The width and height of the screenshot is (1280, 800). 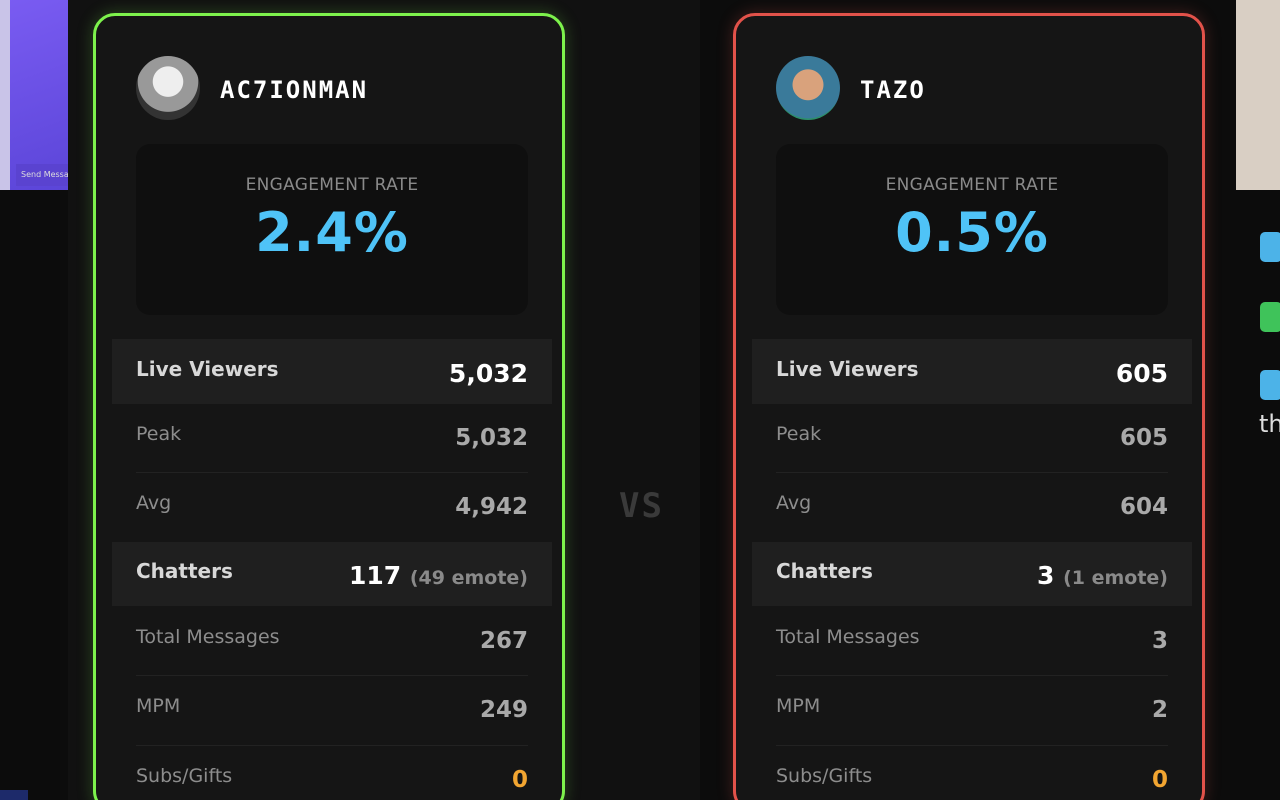 I want to click on stat-row: Avg 4,942, so click(x=332, y=507).